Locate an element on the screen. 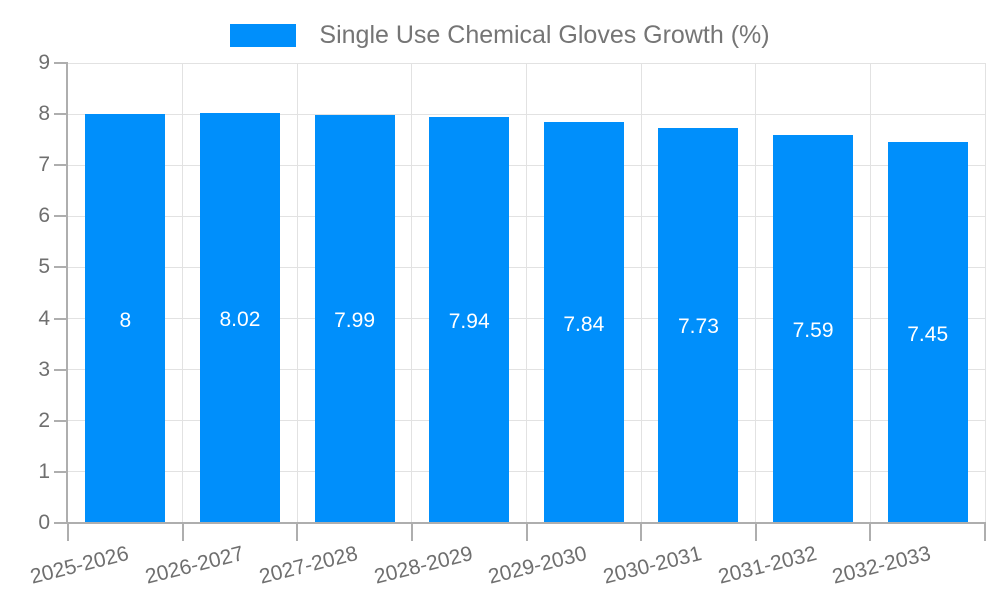 This screenshot has height=600, width=1000. y-axis-tick-label: 0 is located at coordinates (44, 522).